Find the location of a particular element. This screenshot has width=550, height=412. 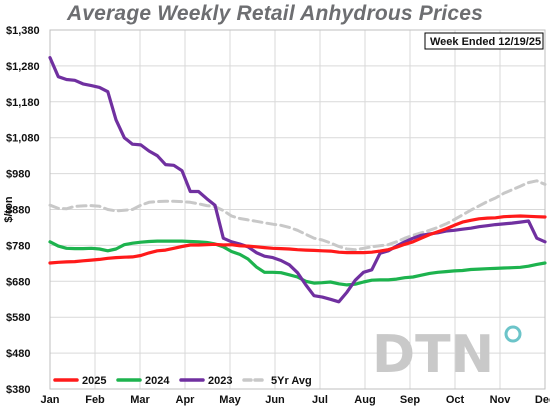

series-line-2025 is located at coordinates (297, 239).